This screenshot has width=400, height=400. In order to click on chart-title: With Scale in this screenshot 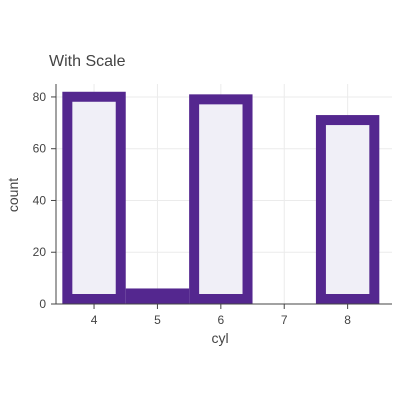, I will do `click(87, 61)`.